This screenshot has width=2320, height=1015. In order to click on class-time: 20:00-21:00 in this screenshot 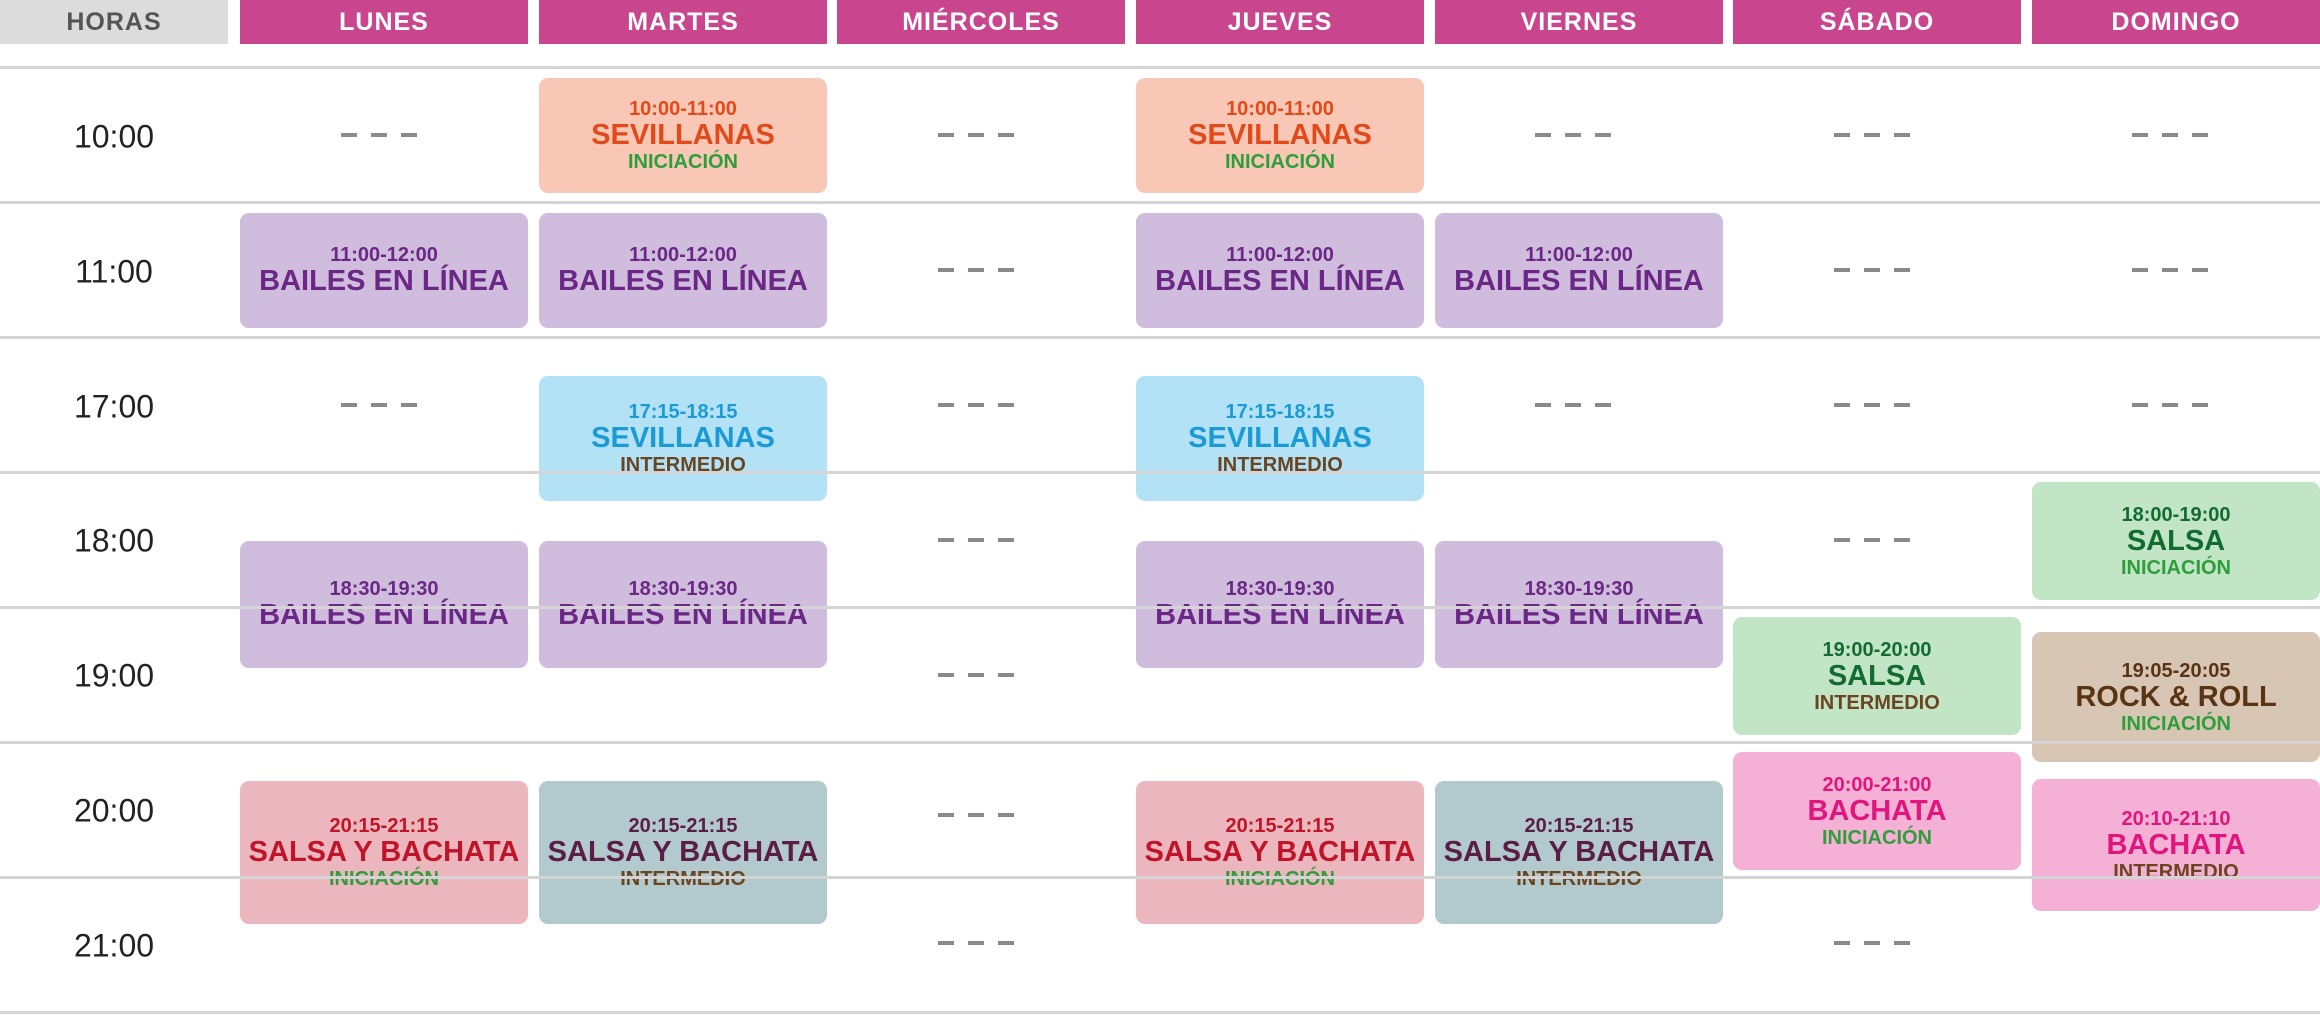, I will do `click(1877, 784)`.